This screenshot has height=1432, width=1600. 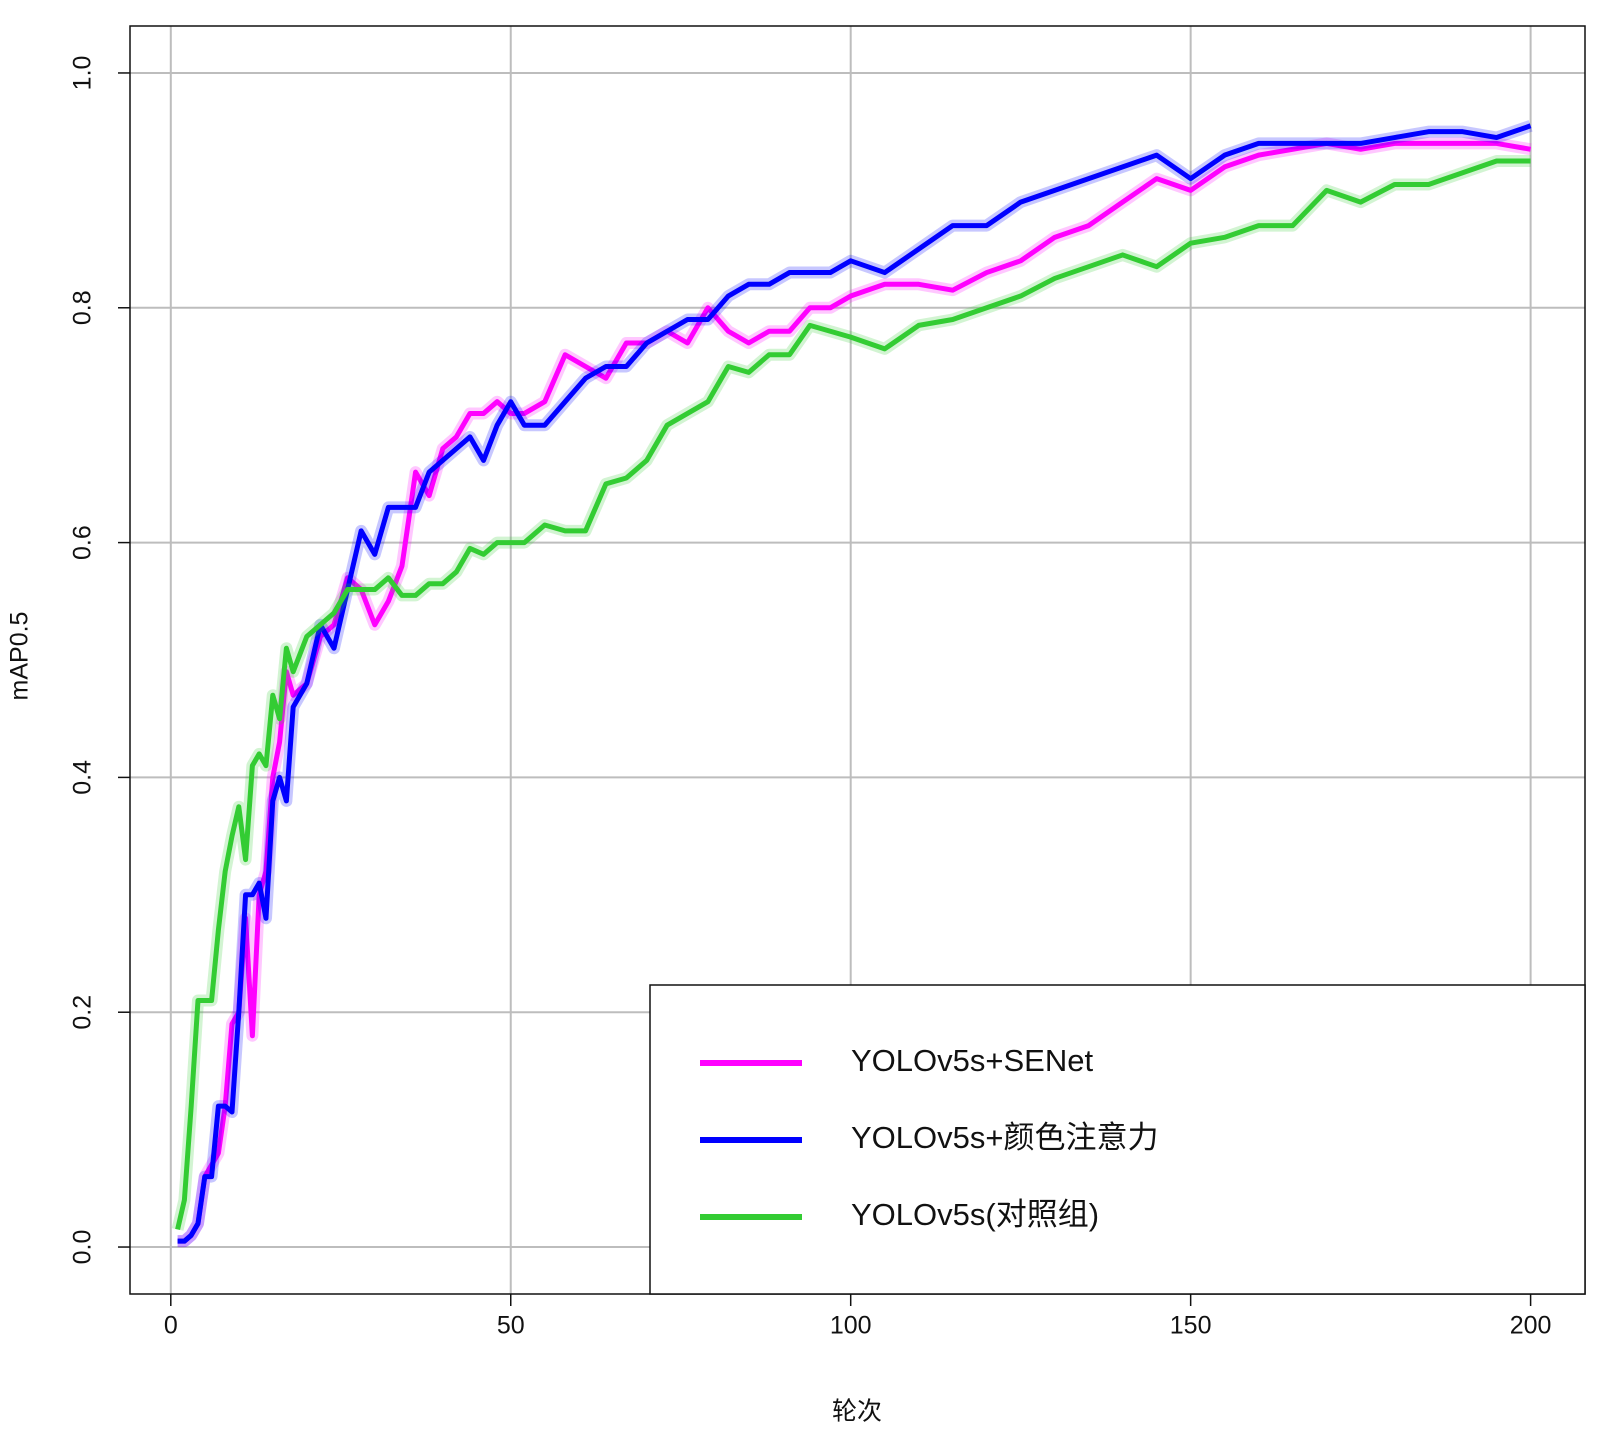 What do you see at coordinates (83, 777) in the screenshot?
I see `y-tick-label: 0.4` at bounding box center [83, 777].